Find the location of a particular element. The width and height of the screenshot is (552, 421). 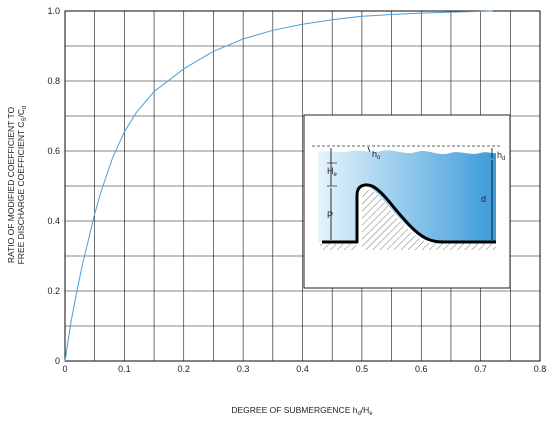

hd-label: hd is located at coordinates (501, 156).